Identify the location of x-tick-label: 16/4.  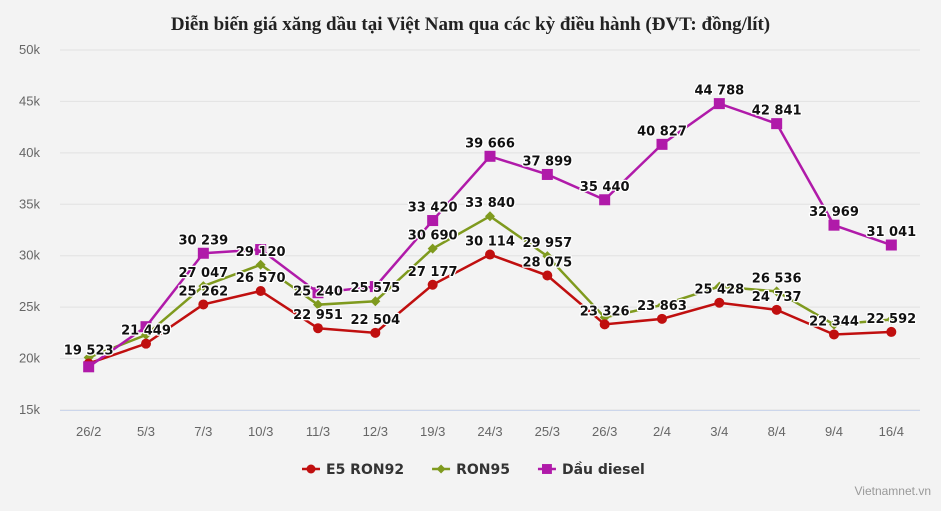
(891, 431).